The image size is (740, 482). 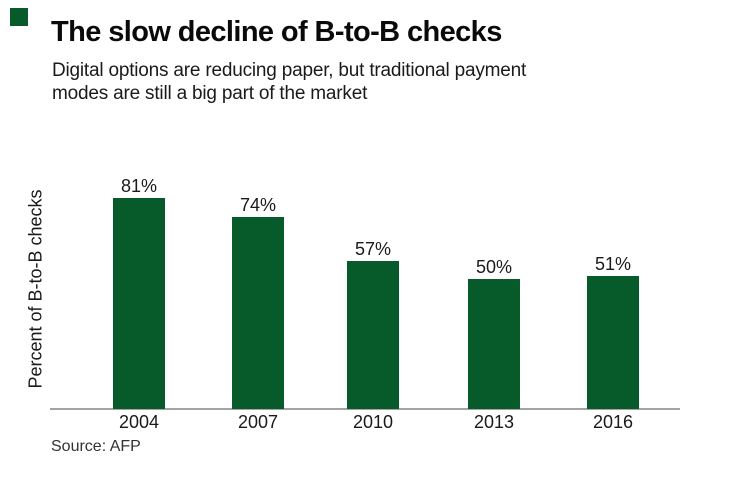 What do you see at coordinates (365, 409) in the screenshot?
I see `x-axis-line` at bounding box center [365, 409].